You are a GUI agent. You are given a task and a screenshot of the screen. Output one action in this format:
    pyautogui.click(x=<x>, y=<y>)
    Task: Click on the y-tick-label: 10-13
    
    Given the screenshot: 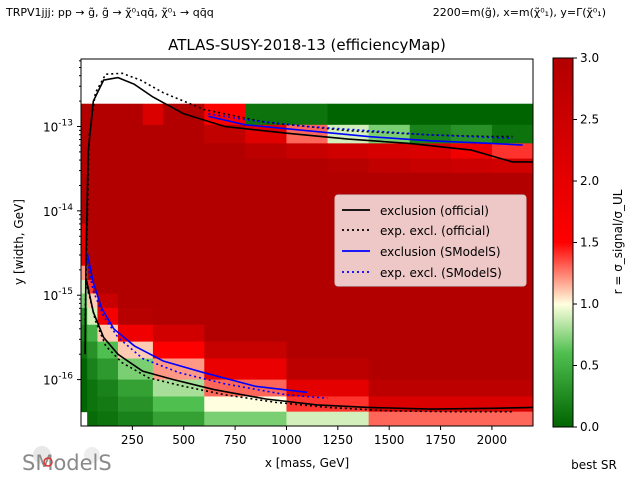 What is the action you would take?
    pyautogui.click(x=58, y=126)
    